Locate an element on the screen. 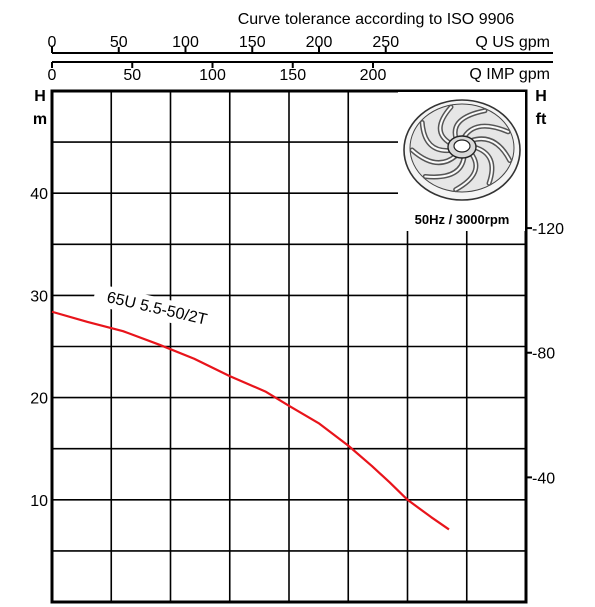  imp-gpm-unit-label: Q IMP gpm is located at coordinates (509, 74).